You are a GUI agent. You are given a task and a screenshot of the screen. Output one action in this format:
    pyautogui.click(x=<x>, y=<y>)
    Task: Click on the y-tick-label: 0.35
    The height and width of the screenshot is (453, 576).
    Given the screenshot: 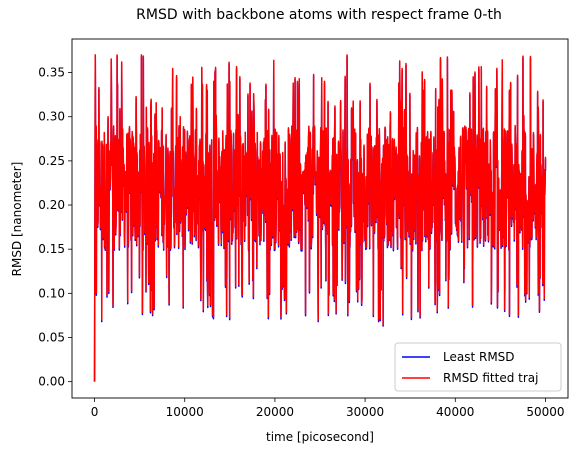 What is the action you would take?
    pyautogui.click(x=51, y=73)
    